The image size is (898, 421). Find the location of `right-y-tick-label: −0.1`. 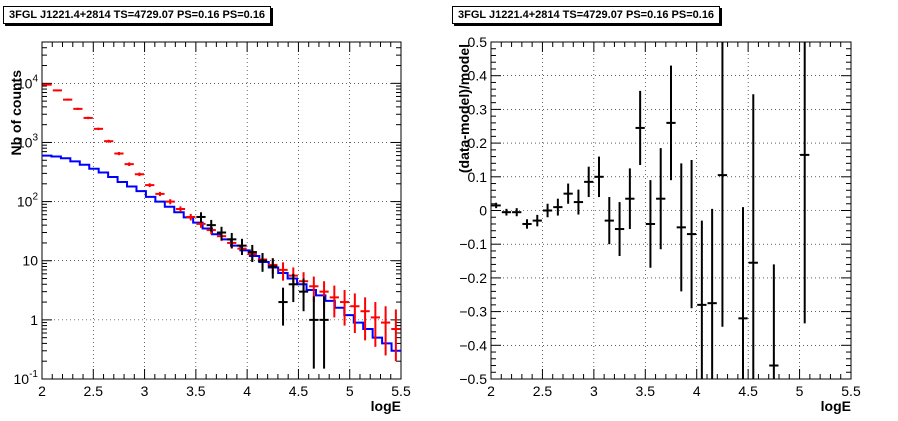

right-y-tick-label: −0.1 is located at coordinates (473, 244).